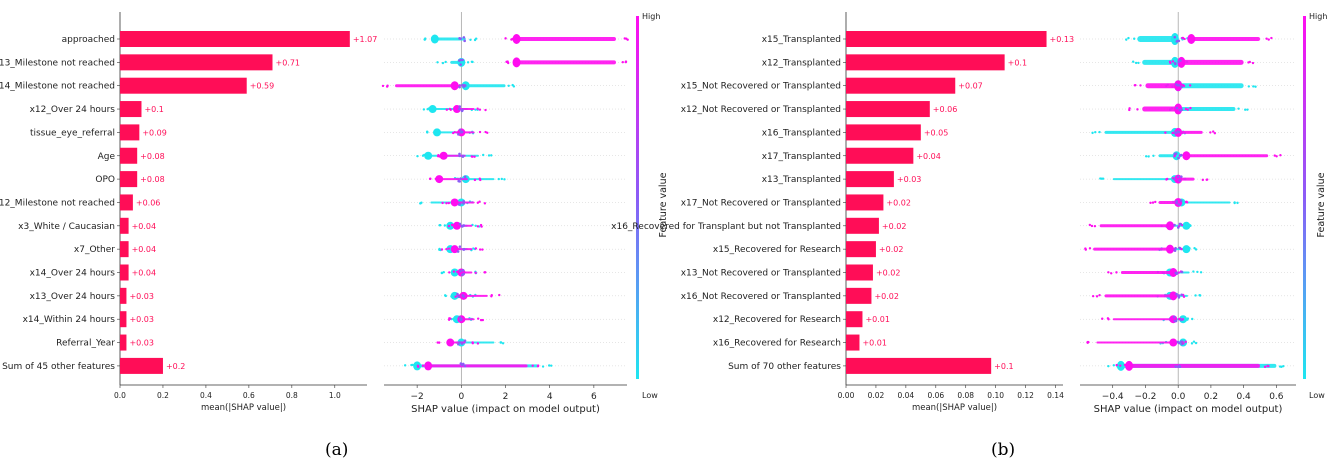 Image resolution: width=1328 pixels, height=466 pixels. I want to click on bar-category-label: x13_Not Recovered or Transplanted, so click(761, 274).